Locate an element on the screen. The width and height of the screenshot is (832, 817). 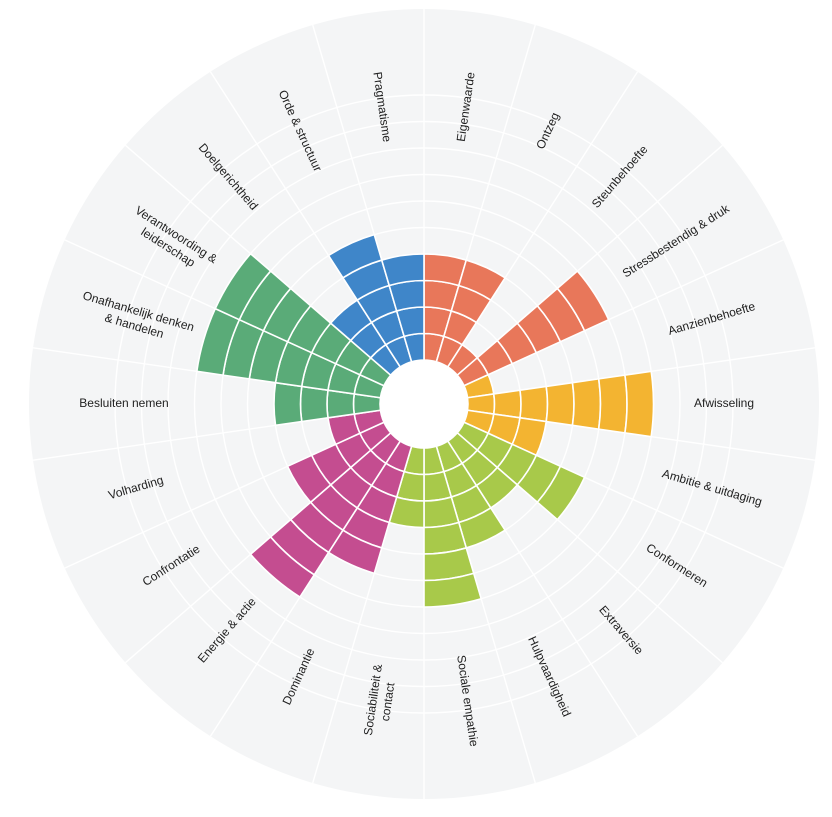
wedge-afwisseling is located at coordinates (560, 404).